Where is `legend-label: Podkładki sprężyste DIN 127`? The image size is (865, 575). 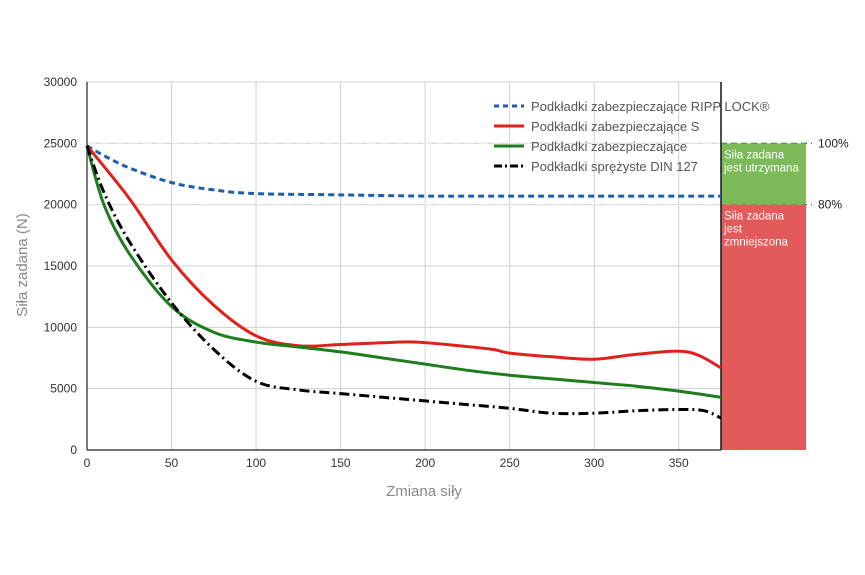
legend-label: Podkładki sprężyste DIN 127 is located at coordinates (614, 166).